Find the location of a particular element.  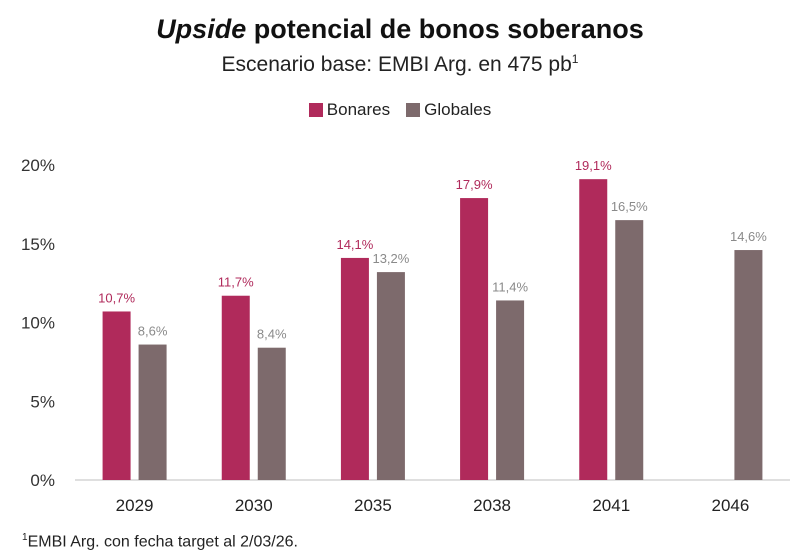

data-label-globales: 16,5% is located at coordinates (629, 206).